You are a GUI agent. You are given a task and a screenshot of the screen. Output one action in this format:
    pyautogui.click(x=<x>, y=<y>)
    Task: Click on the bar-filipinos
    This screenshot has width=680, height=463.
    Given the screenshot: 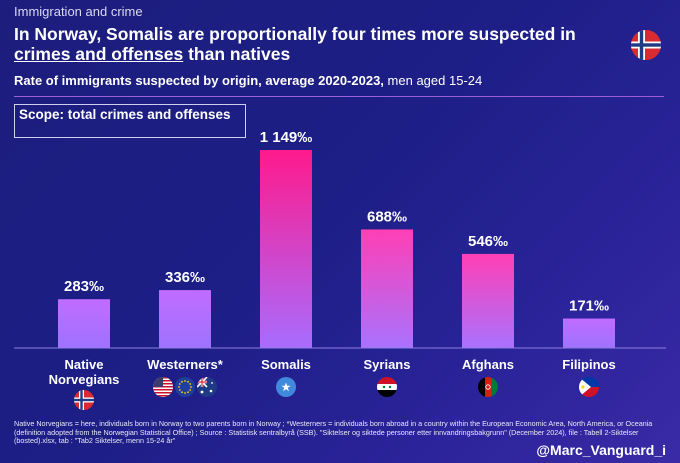 What is the action you would take?
    pyautogui.click(x=589, y=333)
    